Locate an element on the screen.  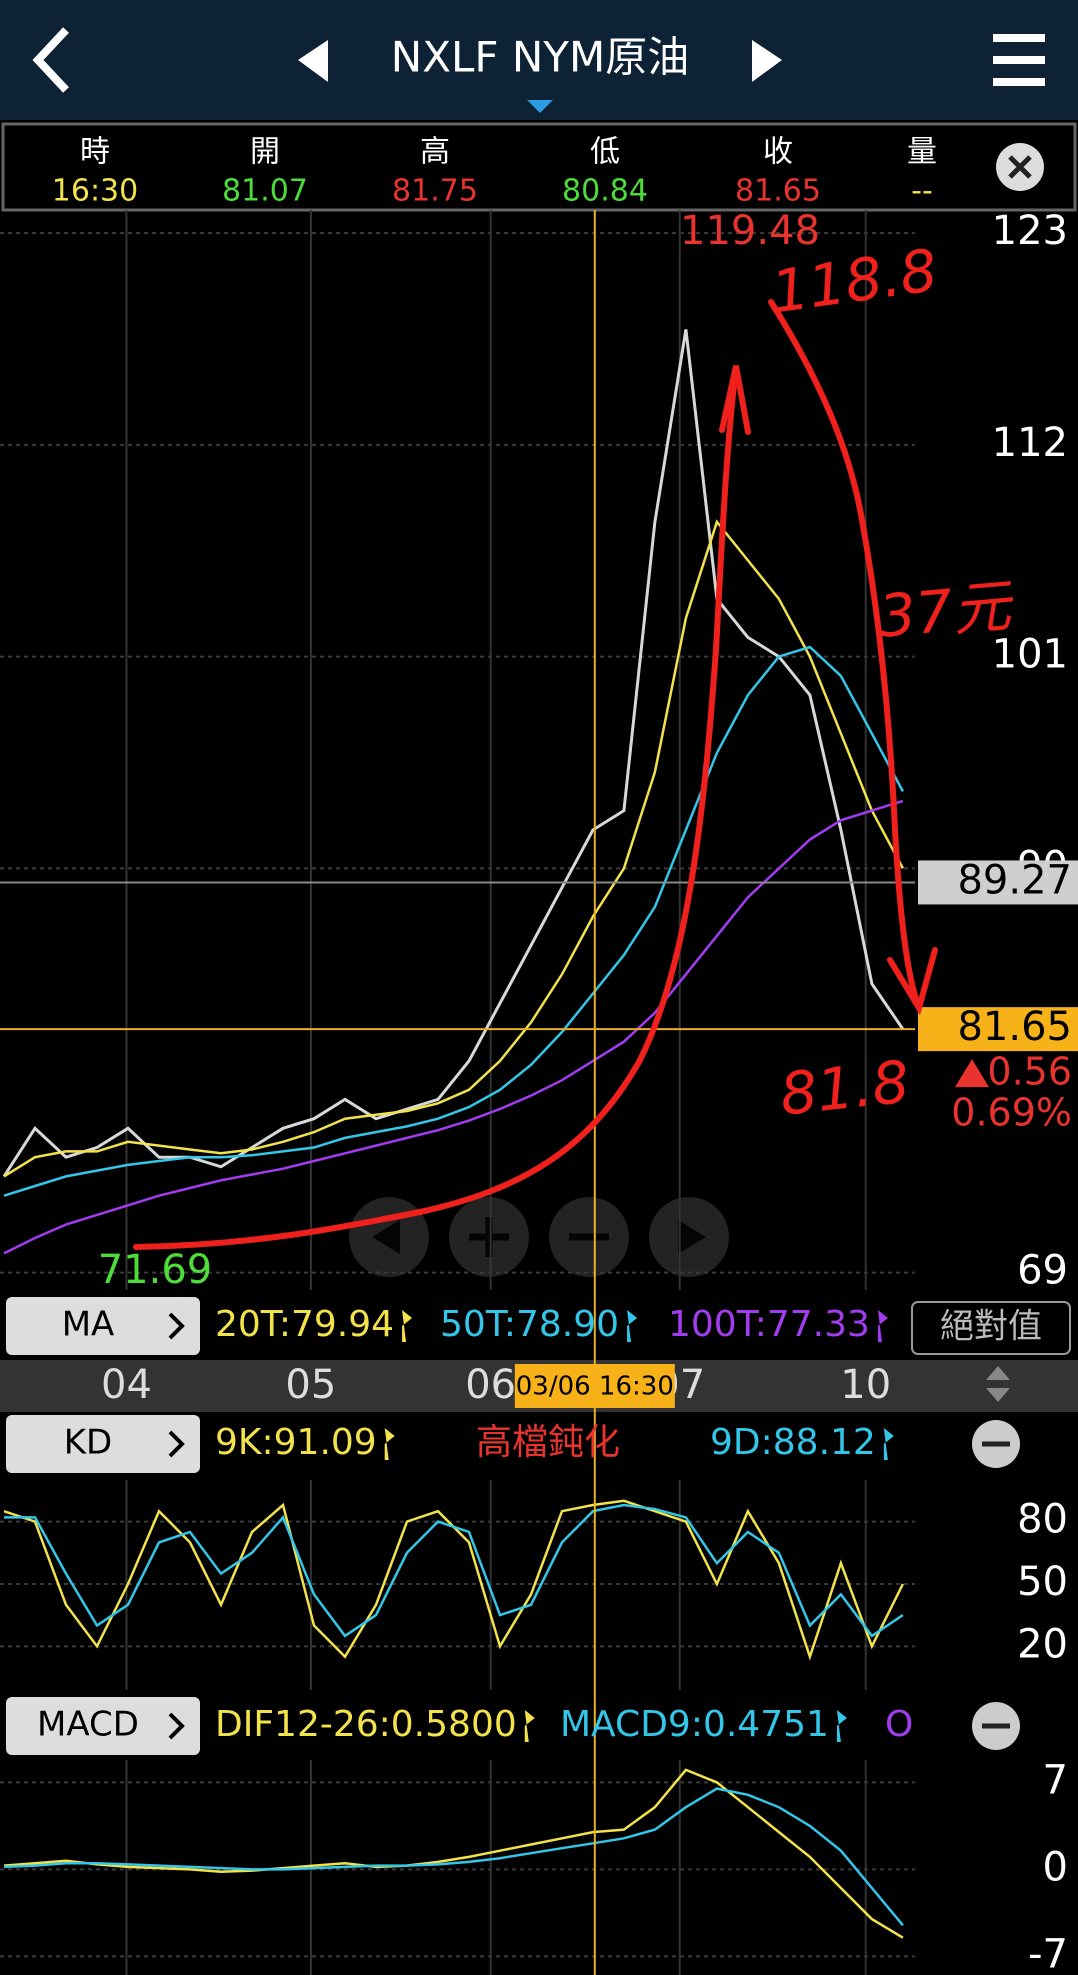
y-tick-label: 0 is located at coordinates (1055, 1867).